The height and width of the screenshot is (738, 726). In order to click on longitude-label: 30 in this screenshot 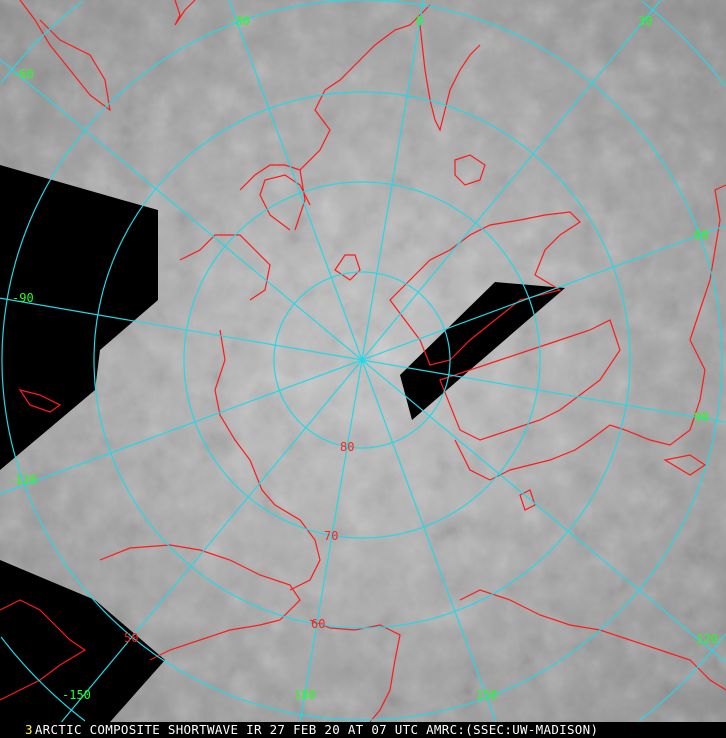, I will do `click(645, 21)`.